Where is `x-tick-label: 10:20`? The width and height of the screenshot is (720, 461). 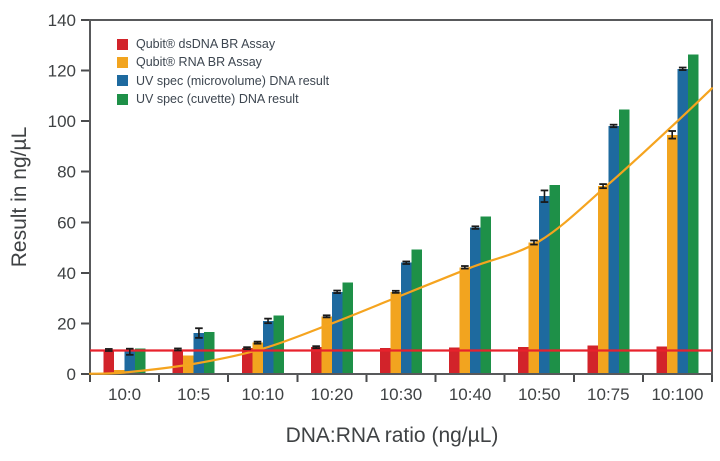
x-tick-label: 10:20 is located at coordinates (332, 394).